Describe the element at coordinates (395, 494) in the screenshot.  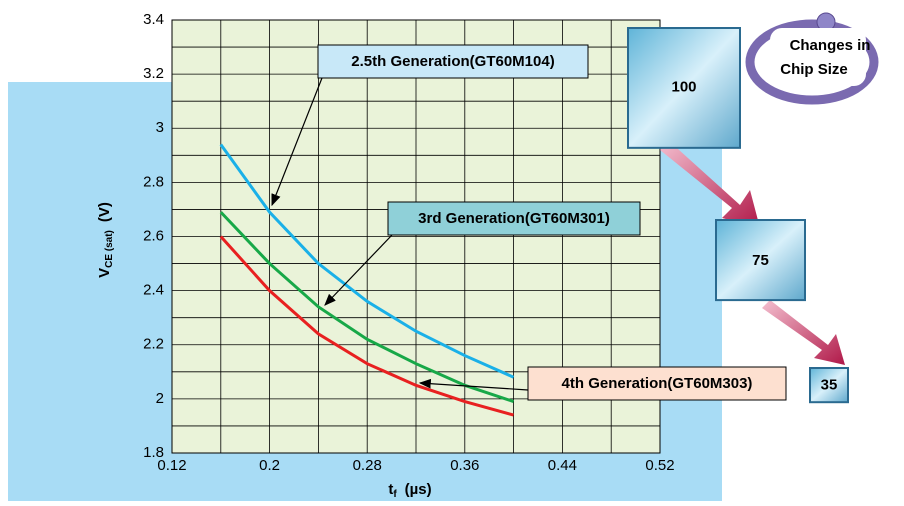
I see `x-label-sub: f` at that location.